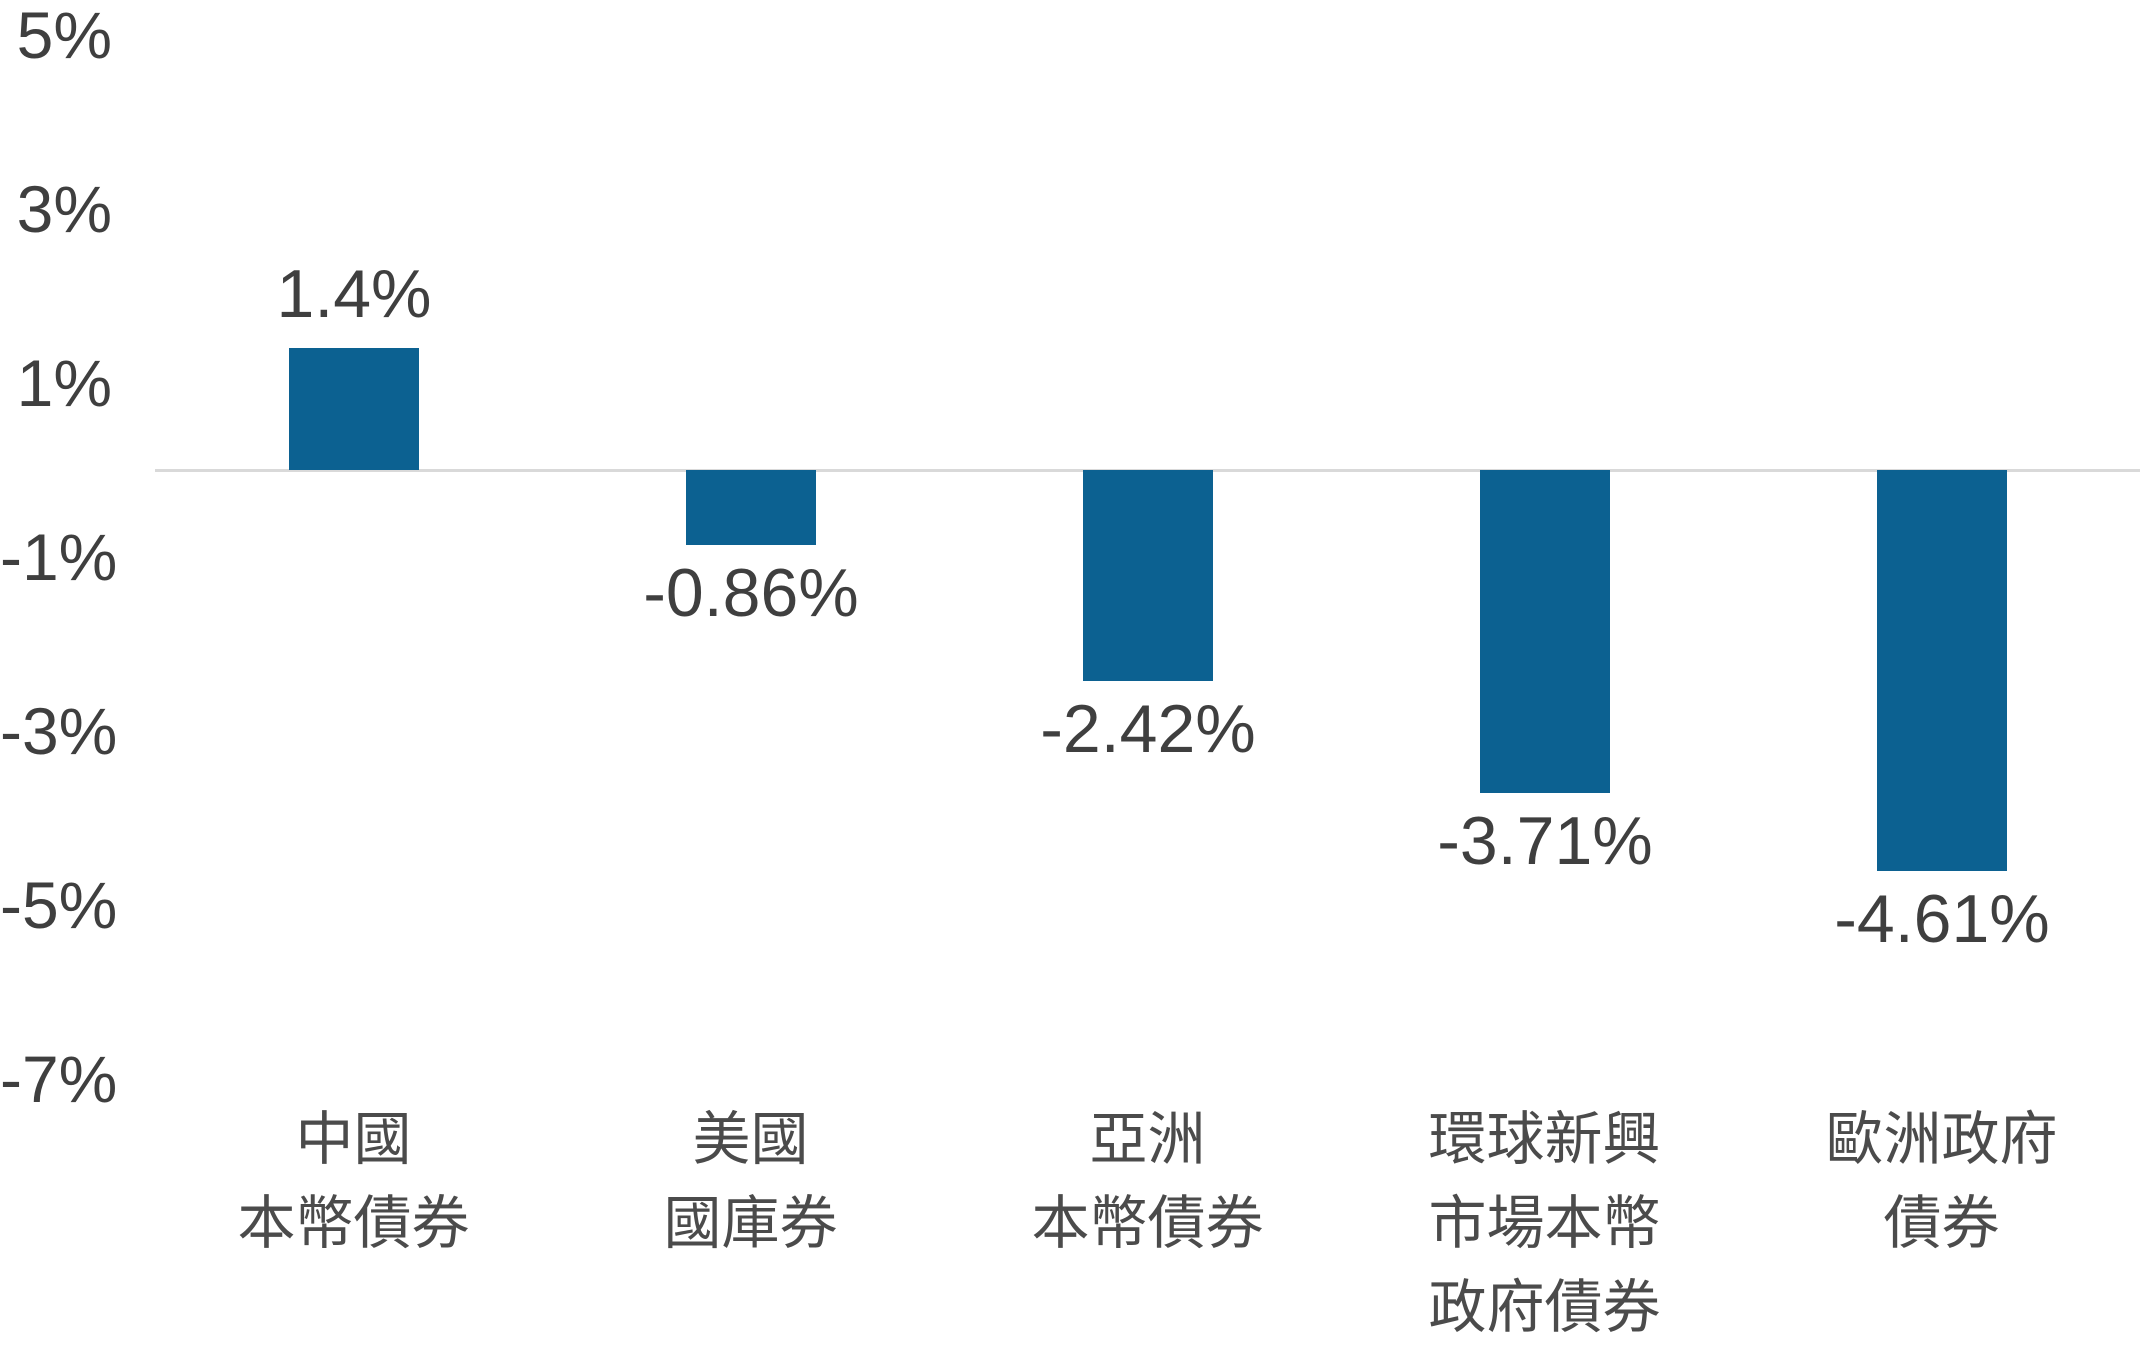 The height and width of the screenshot is (1353, 2140). I want to click on x-axis-category-label: 歐洲政府 債券, so click(1941, 1181).